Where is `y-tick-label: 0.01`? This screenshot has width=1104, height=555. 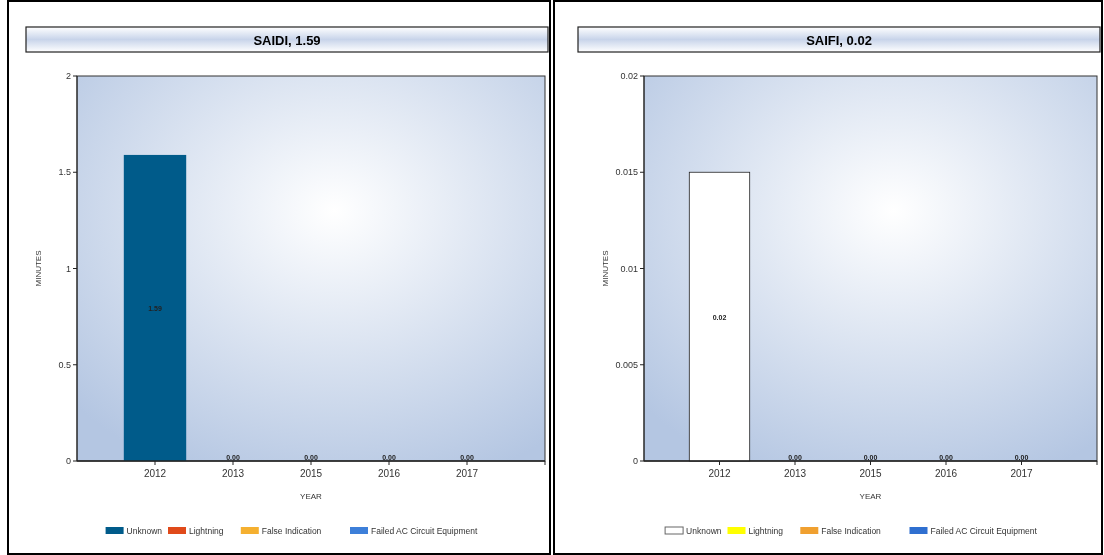
y-tick-label: 0.01 is located at coordinates (629, 268).